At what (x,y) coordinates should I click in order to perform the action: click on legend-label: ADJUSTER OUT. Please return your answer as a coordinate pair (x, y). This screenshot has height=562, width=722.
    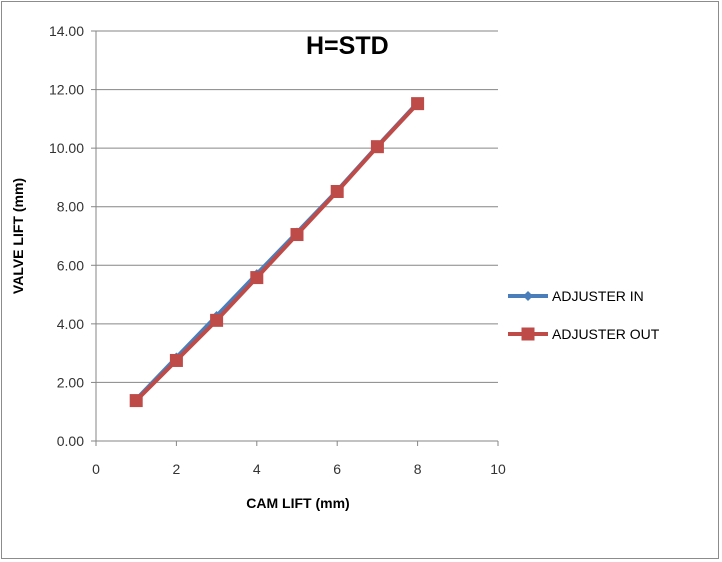
    Looking at the image, I should click on (606, 334).